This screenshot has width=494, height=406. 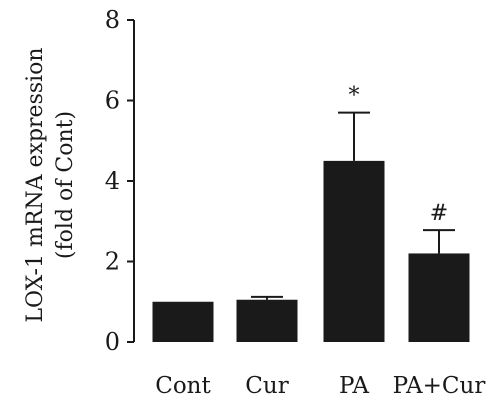 What do you see at coordinates (354, 251) in the screenshot?
I see `bar-pa` at bounding box center [354, 251].